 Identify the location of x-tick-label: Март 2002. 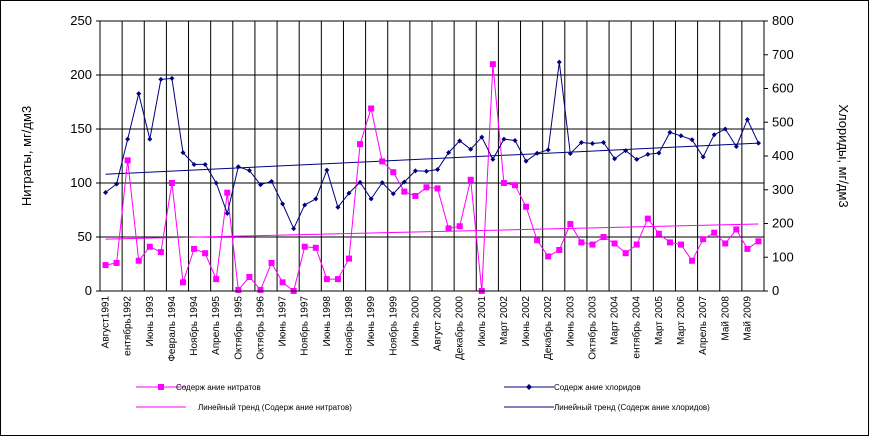
(504, 320).